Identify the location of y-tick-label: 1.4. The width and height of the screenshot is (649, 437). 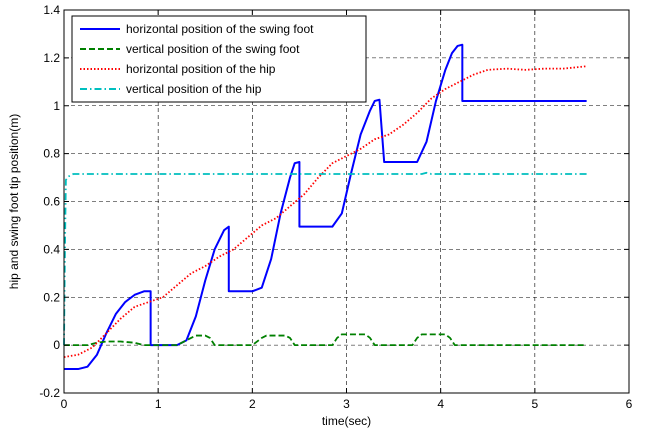
(51, 10).